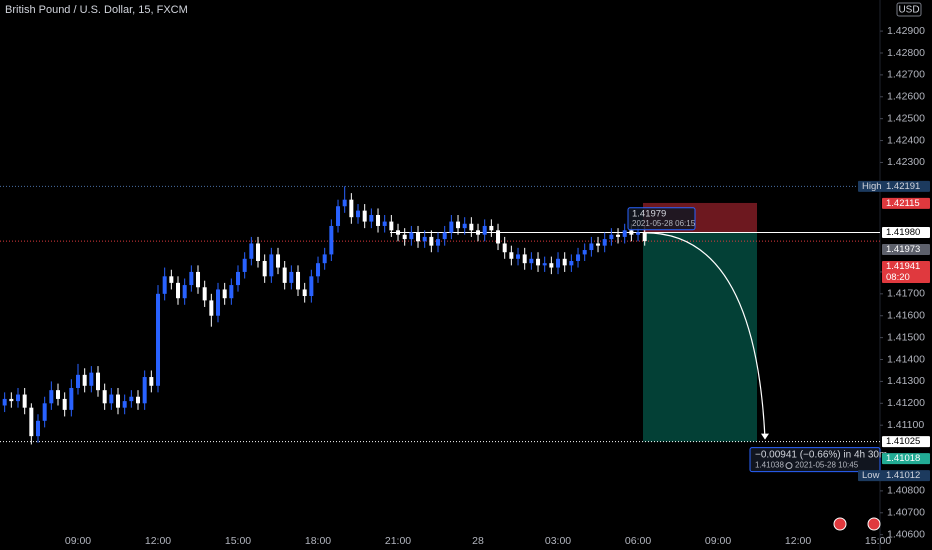 The height and width of the screenshot is (550, 932). Describe the element at coordinates (238, 541) in the screenshot. I see `x-tick-label: 15:00` at that location.